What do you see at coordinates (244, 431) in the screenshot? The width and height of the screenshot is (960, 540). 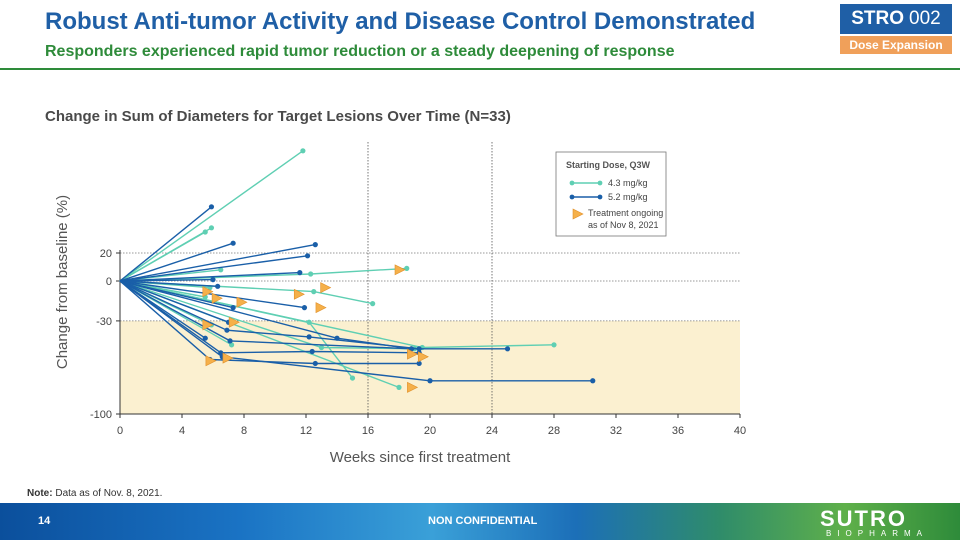 I see `x-tick-label: 8` at bounding box center [244, 431].